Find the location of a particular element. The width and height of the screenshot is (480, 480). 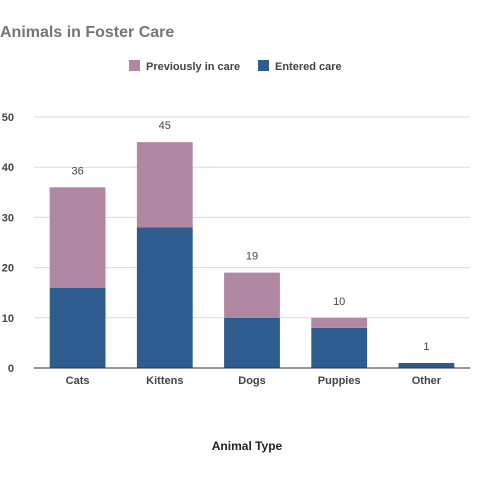

total-label-other: 1 is located at coordinates (426, 347).